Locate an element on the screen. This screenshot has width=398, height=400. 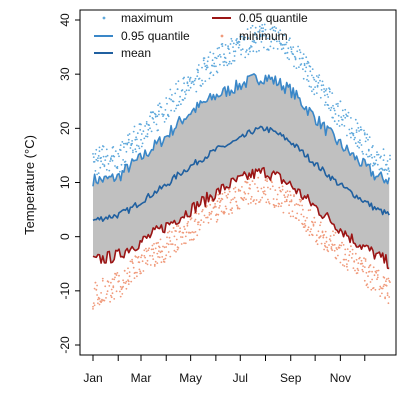
y-tick-label: 10 is located at coordinates (65, 183).